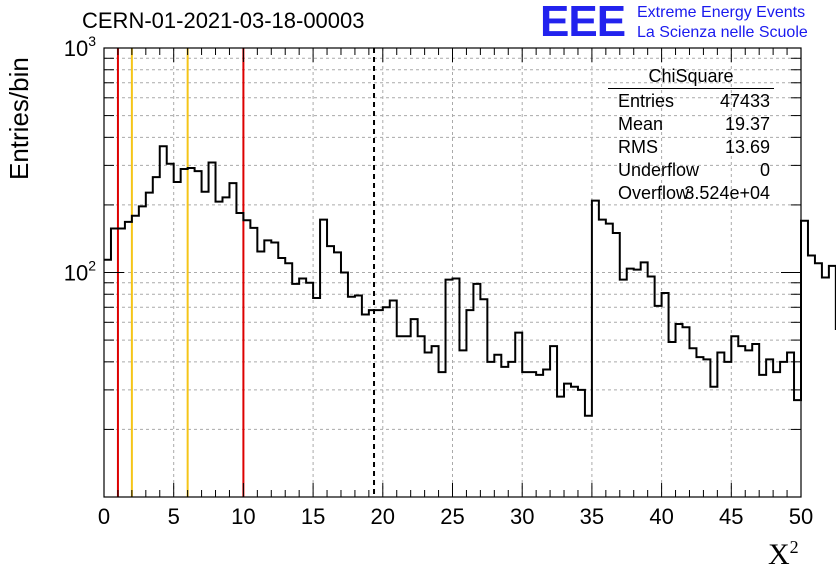 The width and height of the screenshot is (836, 572). I want to click on stats-row-overflow: Overflow 3.524e+04, so click(691, 192).